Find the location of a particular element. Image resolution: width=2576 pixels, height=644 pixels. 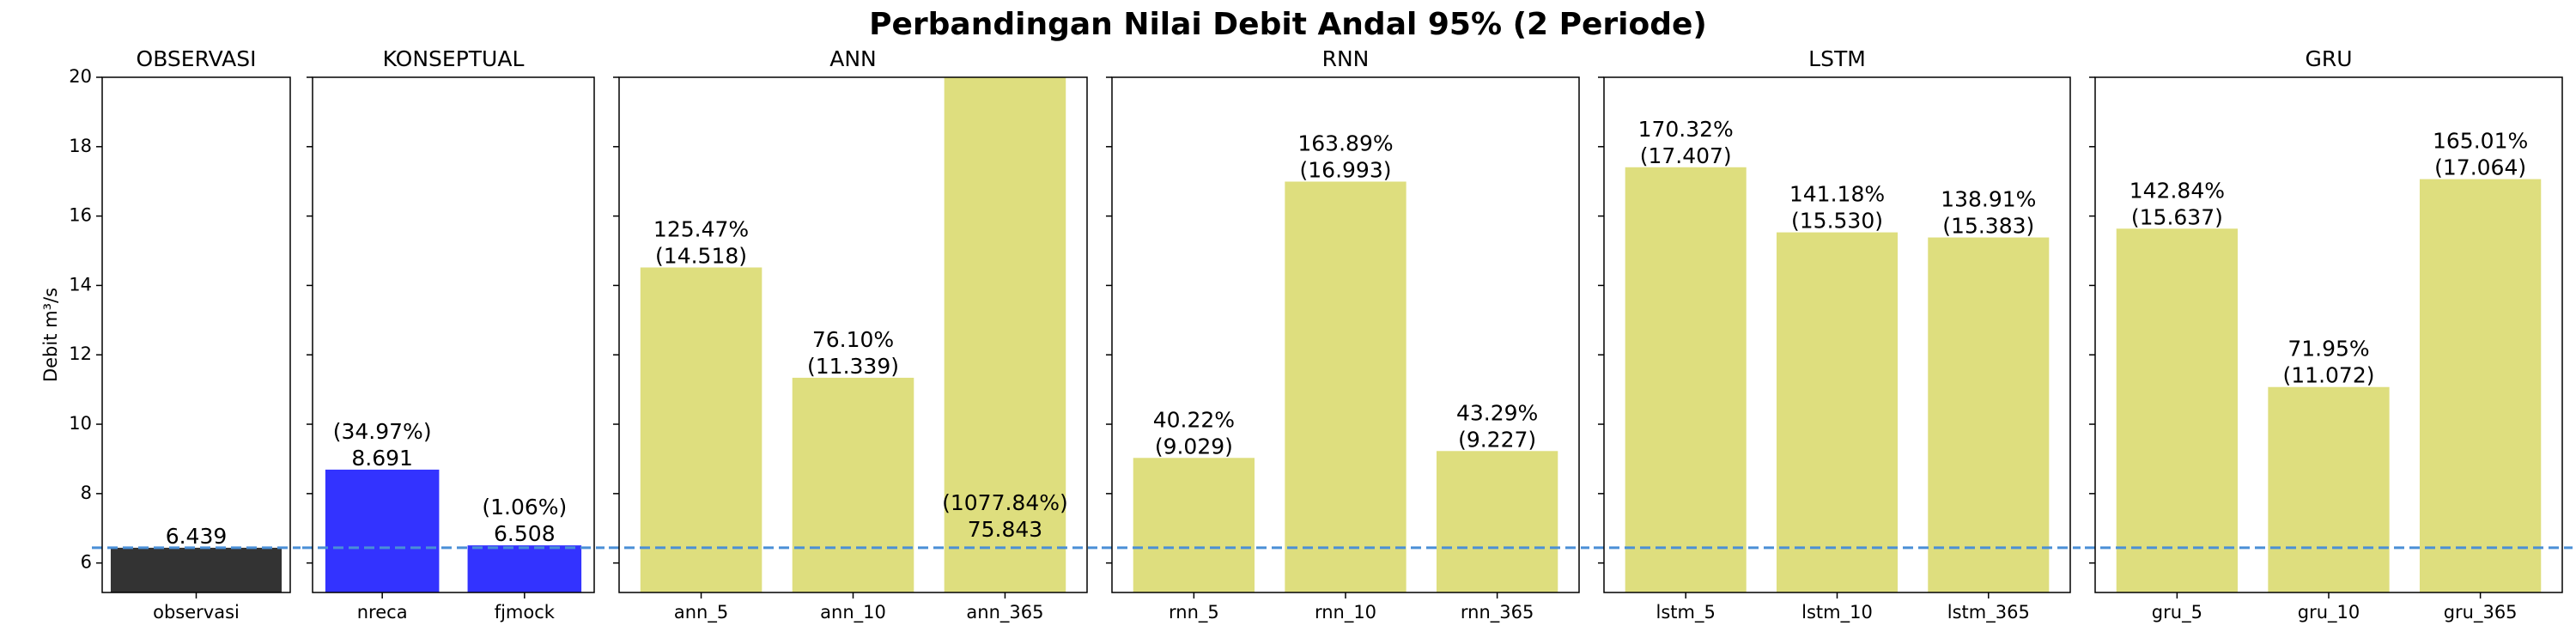

value-label: 142.84% (15.637) is located at coordinates (2177, 203).